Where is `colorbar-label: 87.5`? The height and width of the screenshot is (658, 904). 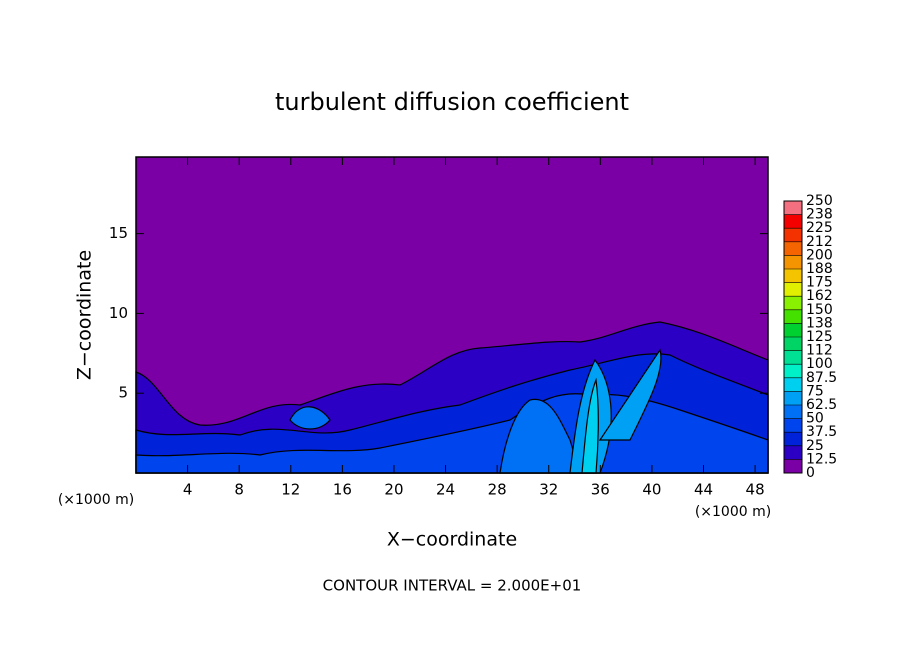
colorbar-label: 87.5 is located at coordinates (821, 378).